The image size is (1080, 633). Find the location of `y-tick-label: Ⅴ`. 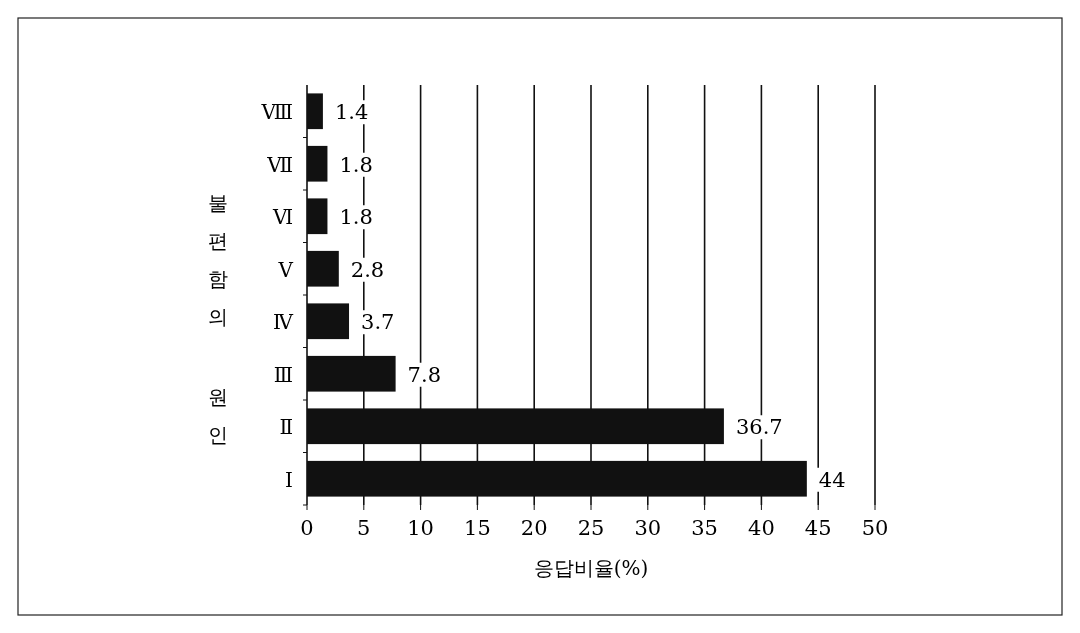

y-tick-label: Ⅴ is located at coordinates (285, 269).